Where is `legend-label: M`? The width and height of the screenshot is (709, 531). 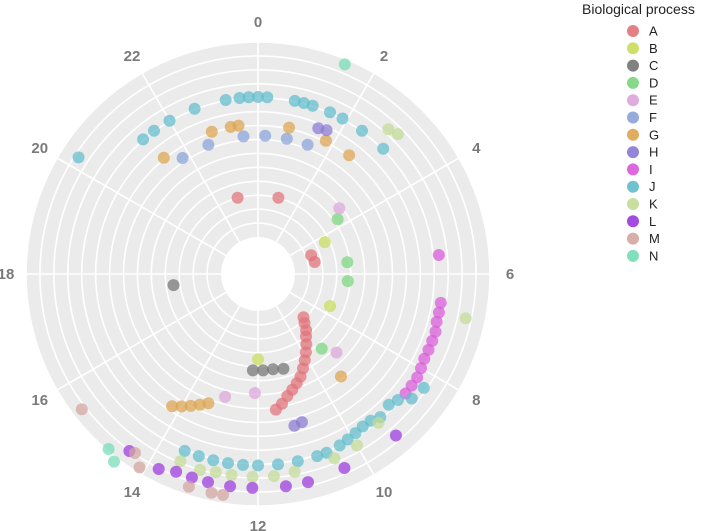 legend-label: M is located at coordinates (654, 238).